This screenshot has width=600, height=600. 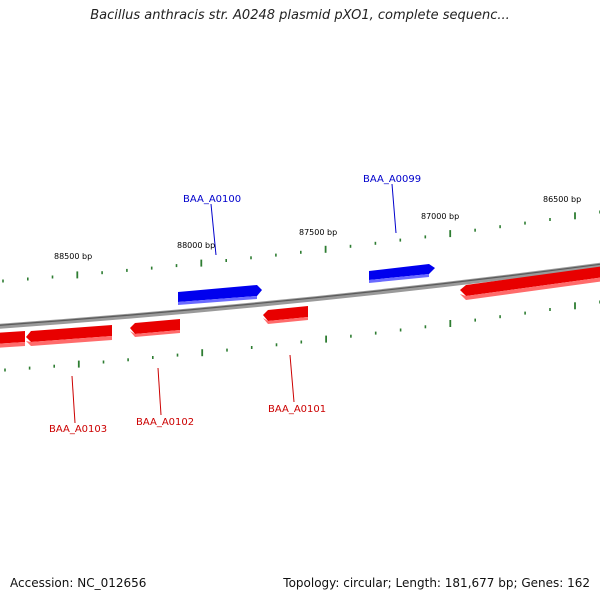 What do you see at coordinates (292, 378) in the screenshot?
I see `callout-line-baa-a0101` at bounding box center [292, 378].